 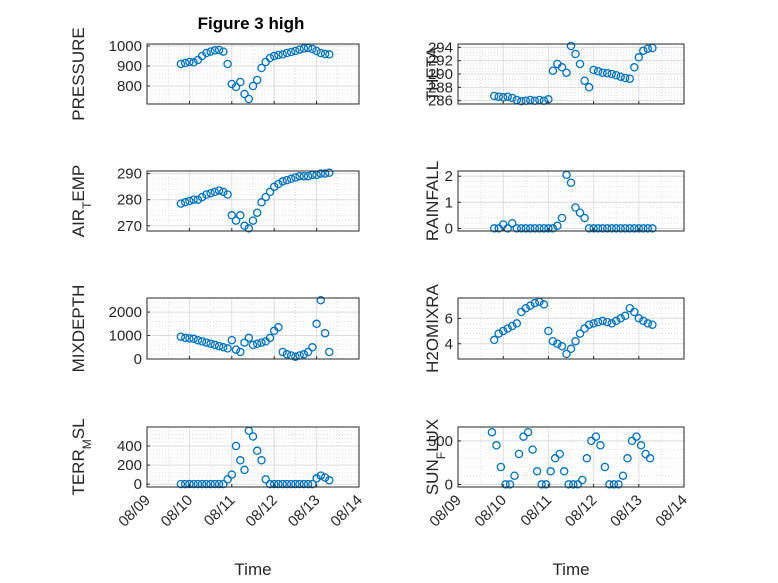 I want to click on y-tick-label: 292, so click(x=440, y=61).